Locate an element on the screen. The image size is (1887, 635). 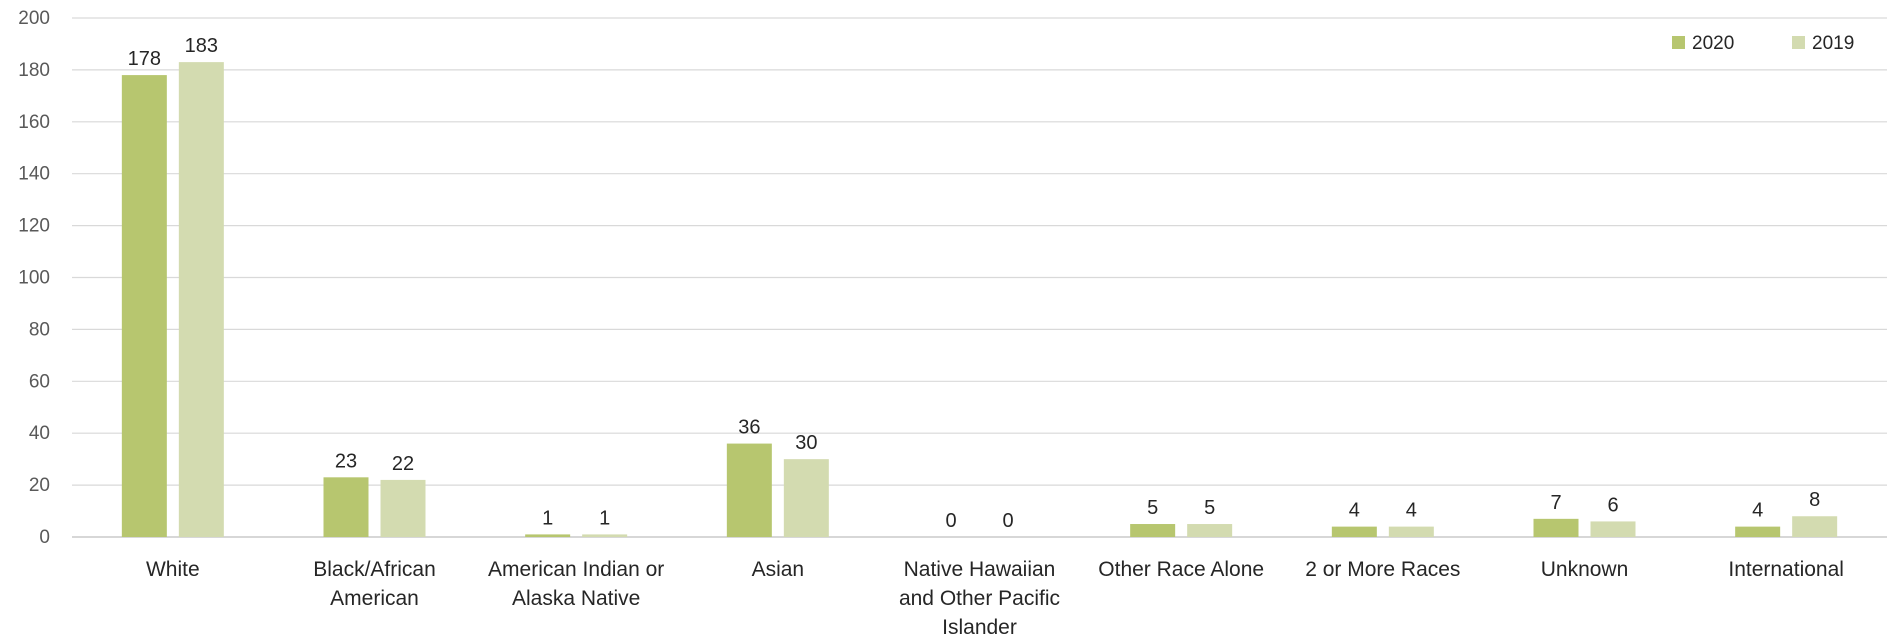
category-label: Asian is located at coordinates (778, 569).